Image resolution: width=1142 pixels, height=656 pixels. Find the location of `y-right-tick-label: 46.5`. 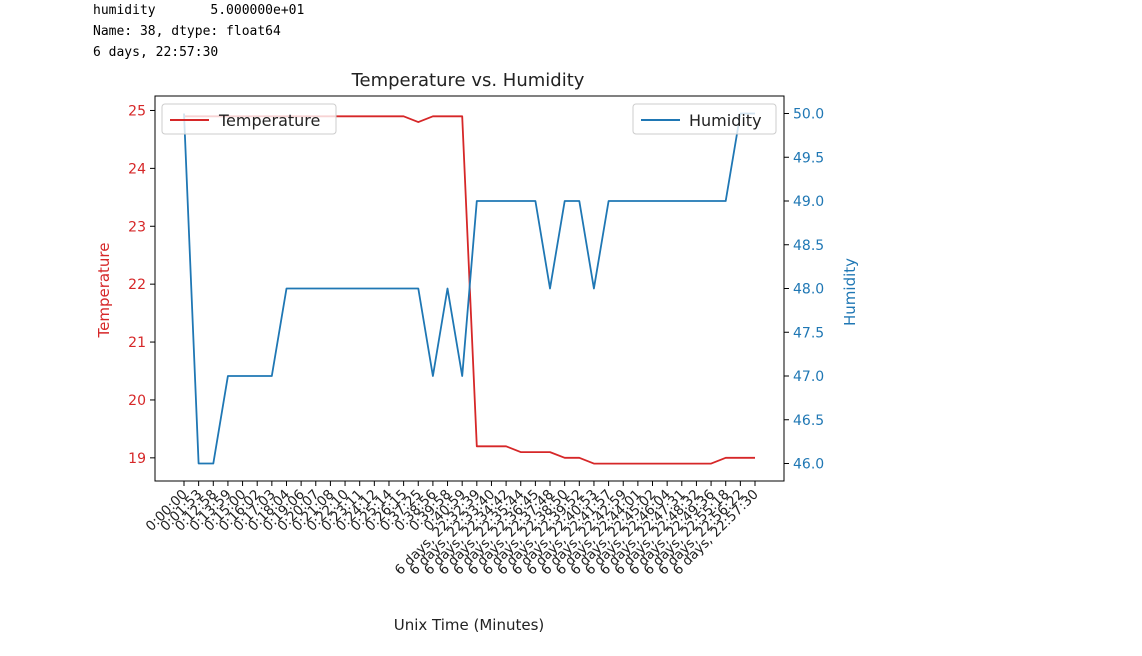

y-right-tick-label: 46.5 is located at coordinates (808, 421).